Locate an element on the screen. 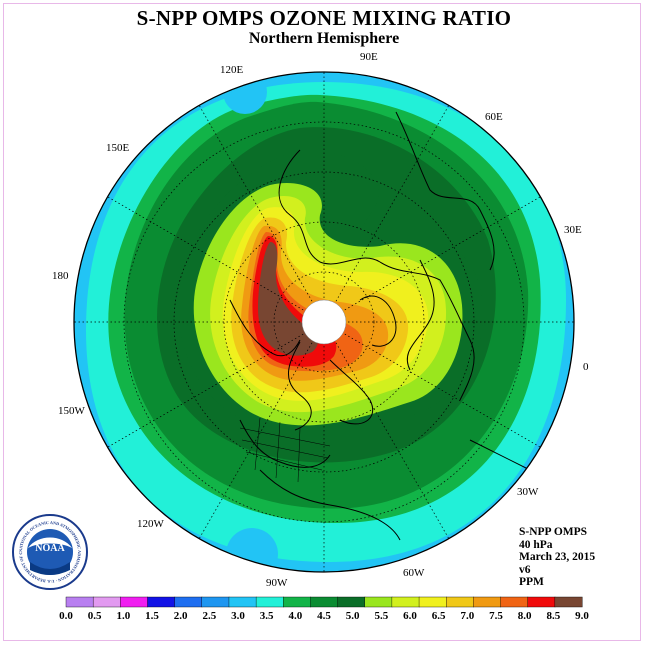  colorbar-tick-label: 4.5 is located at coordinates (324, 616).